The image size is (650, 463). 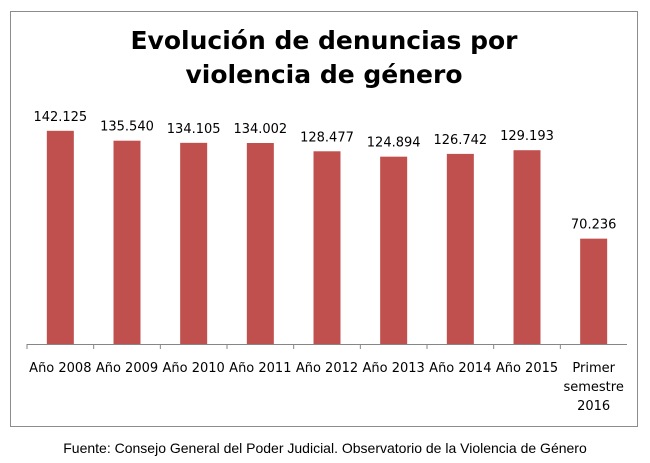 I want to click on data-label: 142.125, so click(x=60, y=117).